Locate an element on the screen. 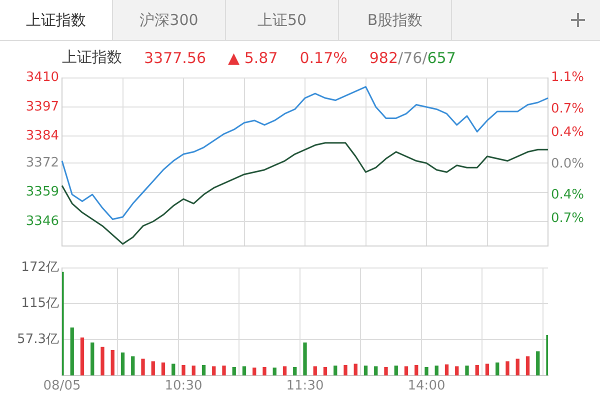  y-tick-label: 115亿 is located at coordinates (40, 303).